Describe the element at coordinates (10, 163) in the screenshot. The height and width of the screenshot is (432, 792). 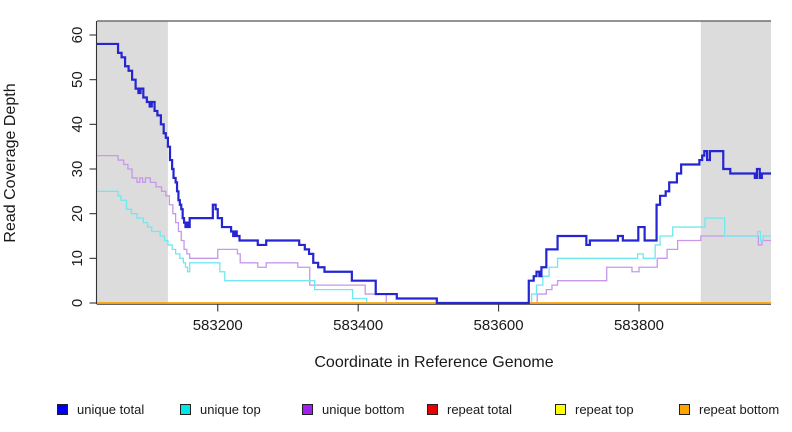
I see `y-axis-title: Read Coverage Depth` at that location.